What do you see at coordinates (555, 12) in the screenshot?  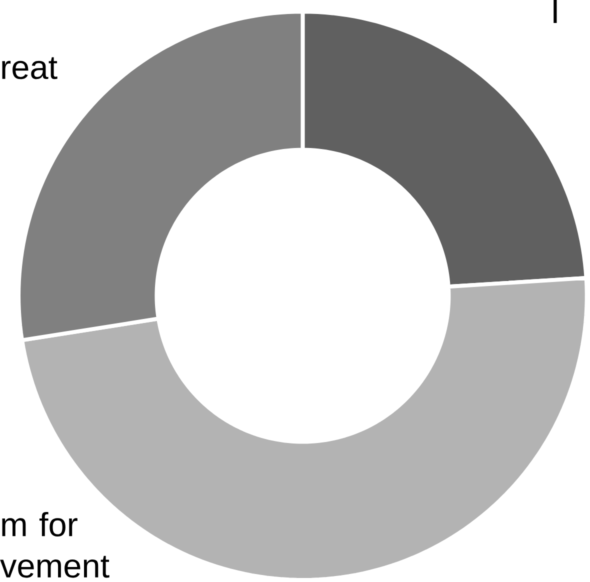 I see `slice-label: I` at bounding box center [555, 12].